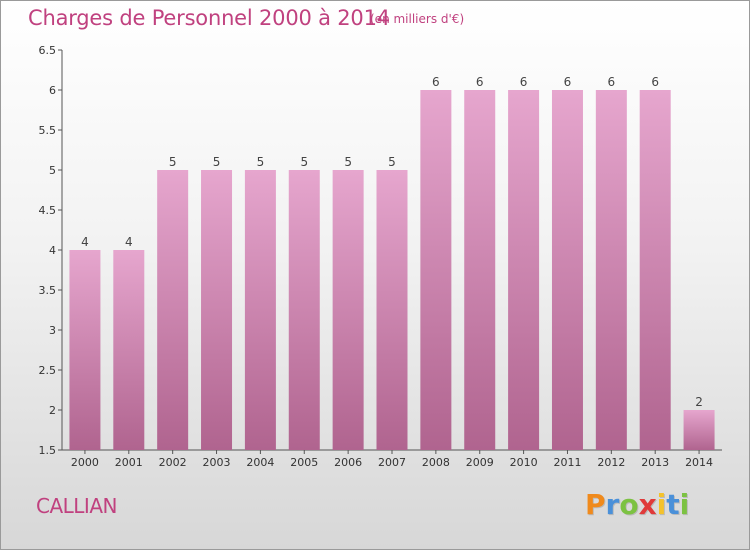  I want to click on x-tick-label: 2005, so click(304, 462).